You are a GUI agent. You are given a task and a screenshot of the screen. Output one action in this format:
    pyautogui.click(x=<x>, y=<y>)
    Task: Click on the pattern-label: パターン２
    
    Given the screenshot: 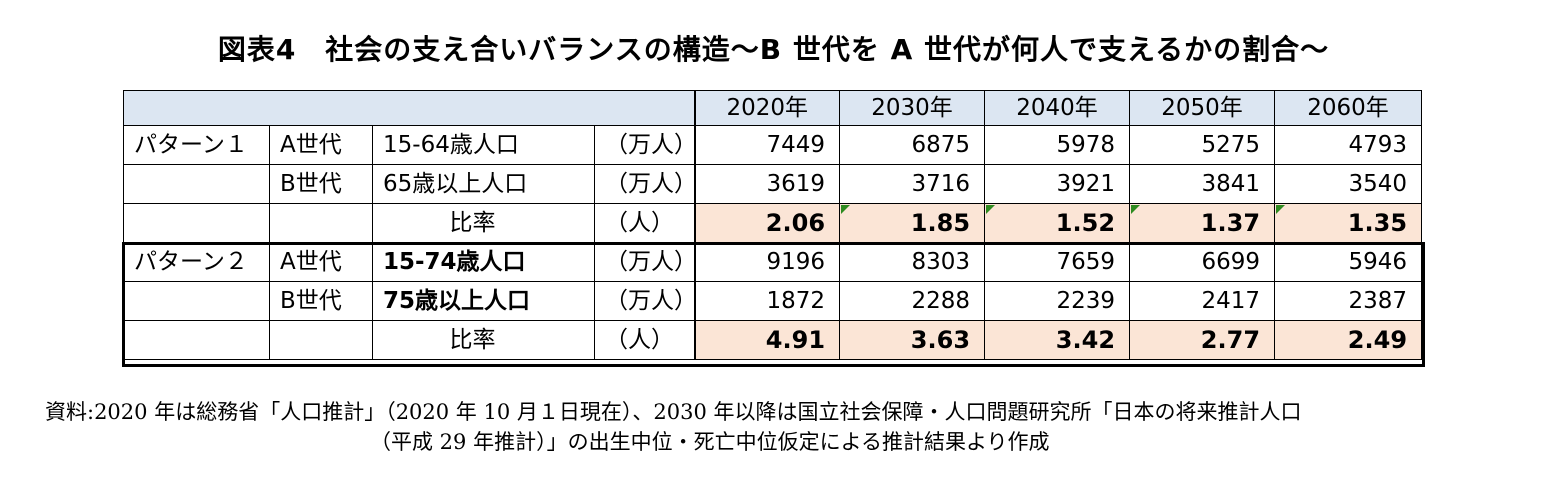 What is the action you would take?
    pyautogui.click(x=196, y=262)
    